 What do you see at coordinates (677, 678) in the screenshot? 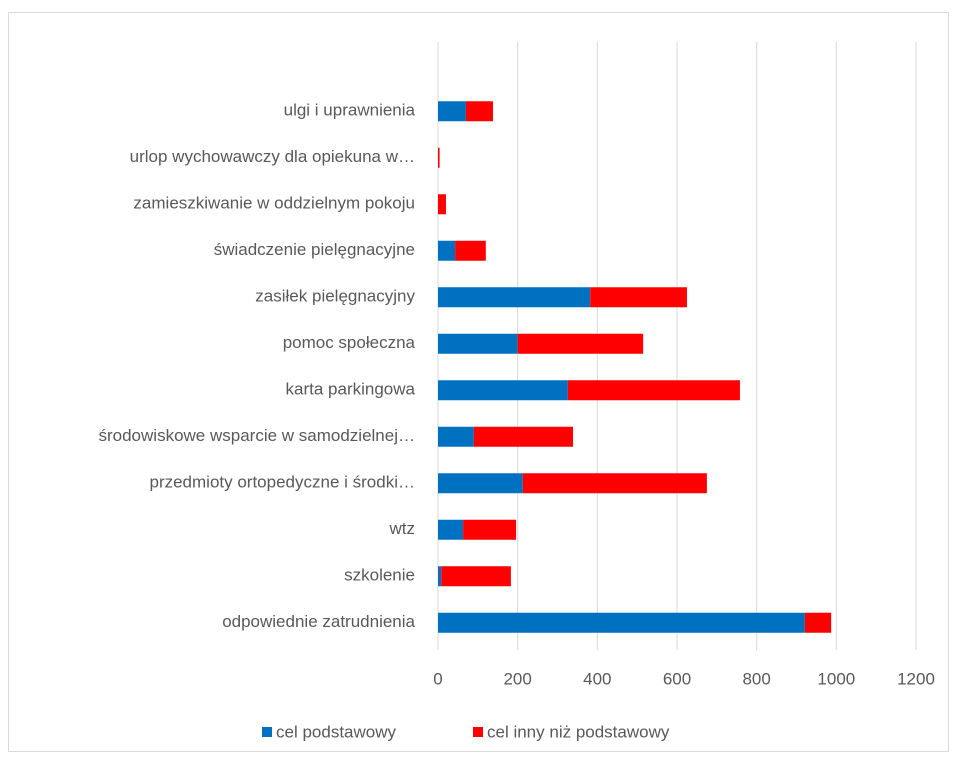
I see `x-tick-label: 600` at bounding box center [677, 678].